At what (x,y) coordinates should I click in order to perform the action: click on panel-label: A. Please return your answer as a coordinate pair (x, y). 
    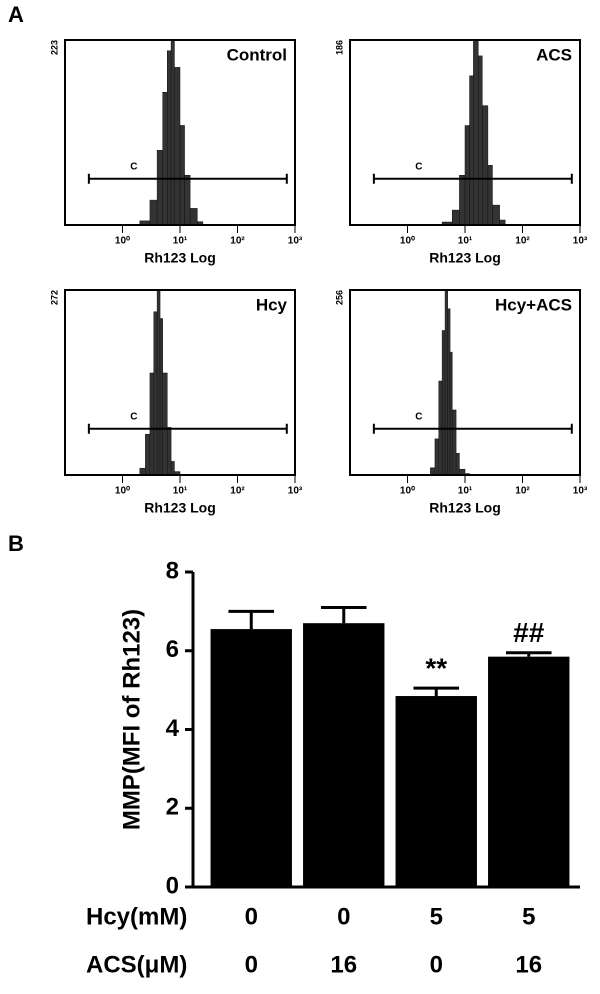
    Looking at the image, I should click on (16, 14).